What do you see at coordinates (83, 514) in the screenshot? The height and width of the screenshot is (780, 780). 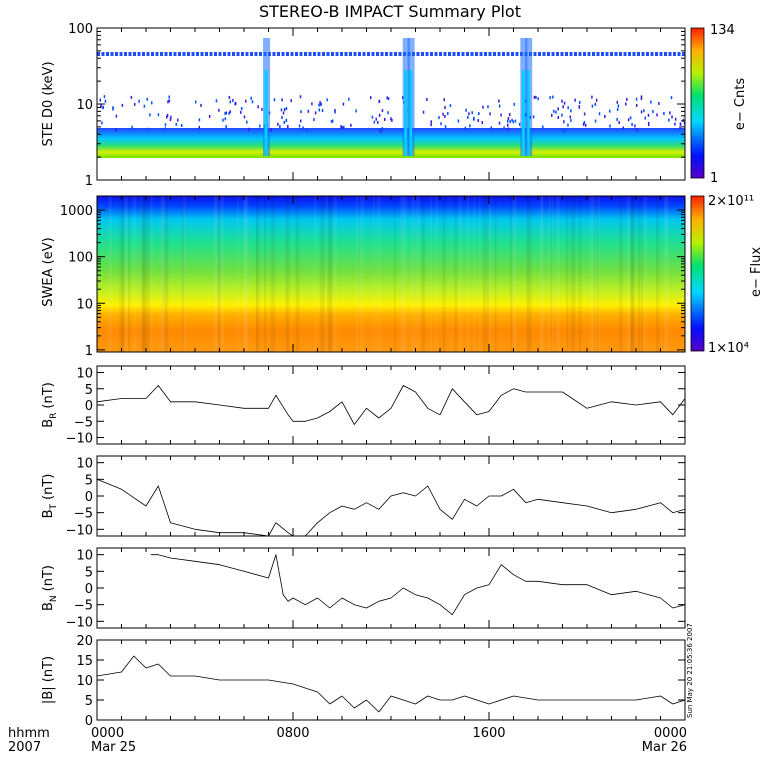 I see `bt-tick-label: −5` at bounding box center [83, 514].